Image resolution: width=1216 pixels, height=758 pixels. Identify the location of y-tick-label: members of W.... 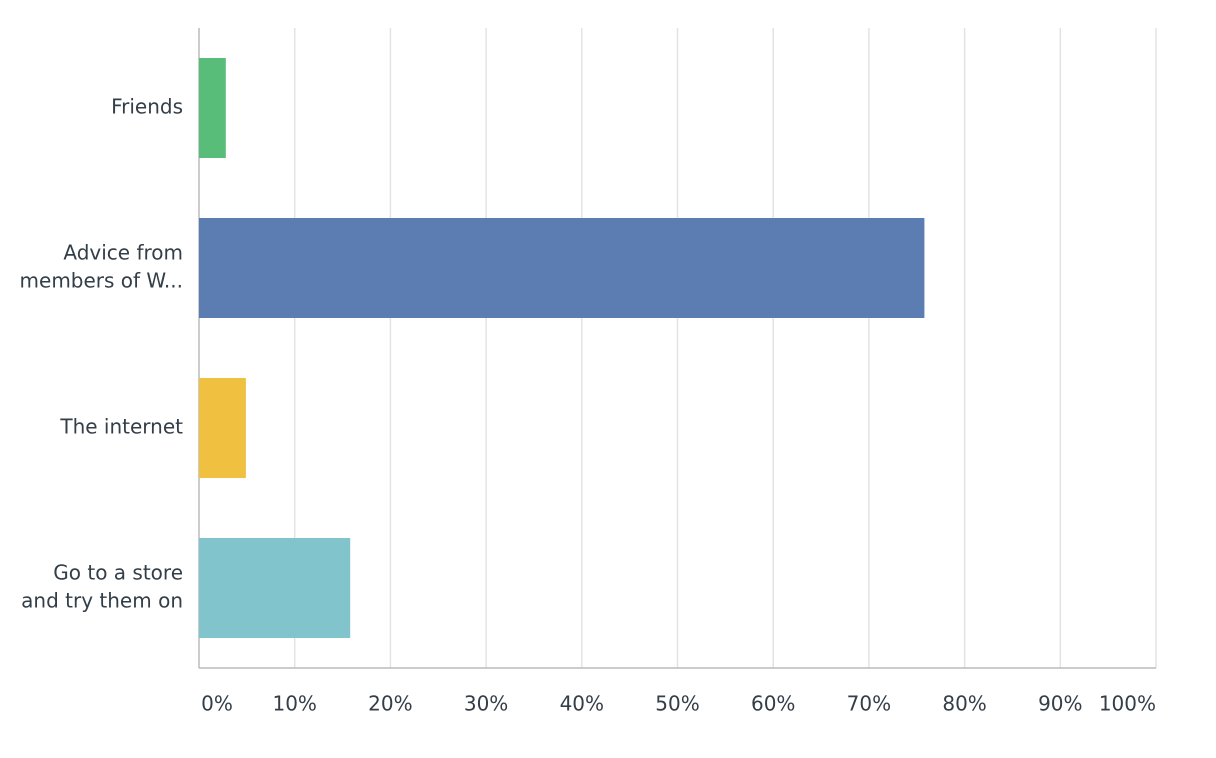
(101, 281).